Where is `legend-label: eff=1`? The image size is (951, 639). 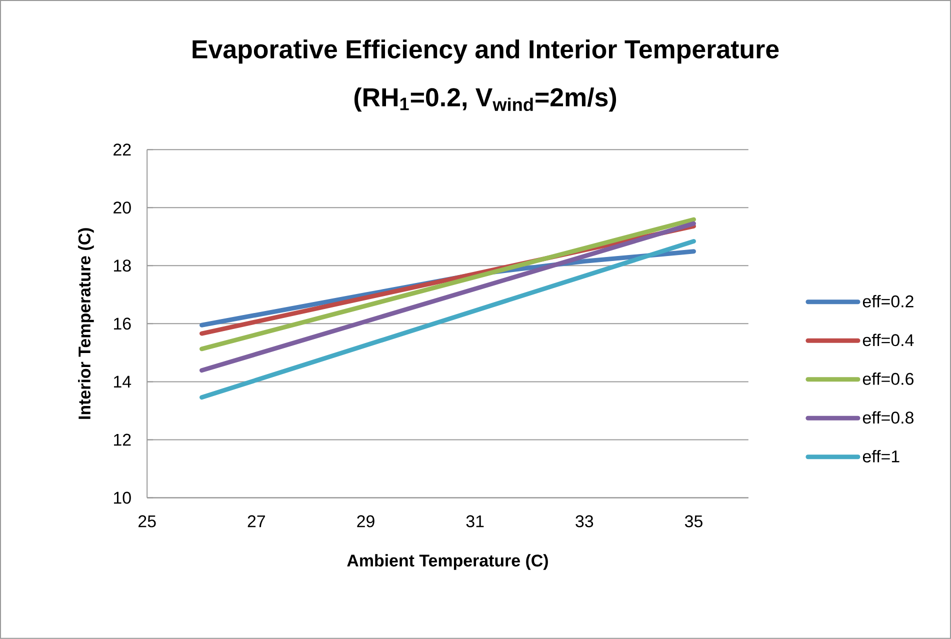 legend-label: eff=1 is located at coordinates (881, 456).